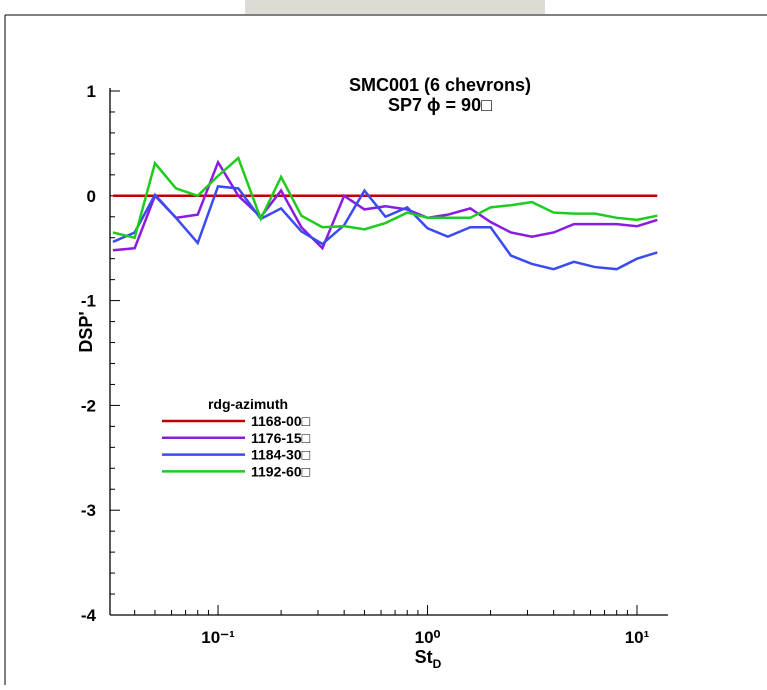  What do you see at coordinates (281, 421) in the screenshot?
I see `legend-label: 1168-00□` at bounding box center [281, 421].